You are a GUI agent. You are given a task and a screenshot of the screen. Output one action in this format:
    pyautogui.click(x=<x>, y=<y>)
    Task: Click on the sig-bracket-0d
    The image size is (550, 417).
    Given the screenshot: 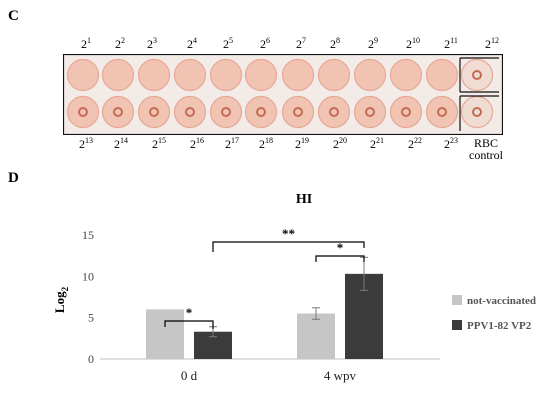 What is the action you would take?
    pyautogui.click(x=189, y=324)
    